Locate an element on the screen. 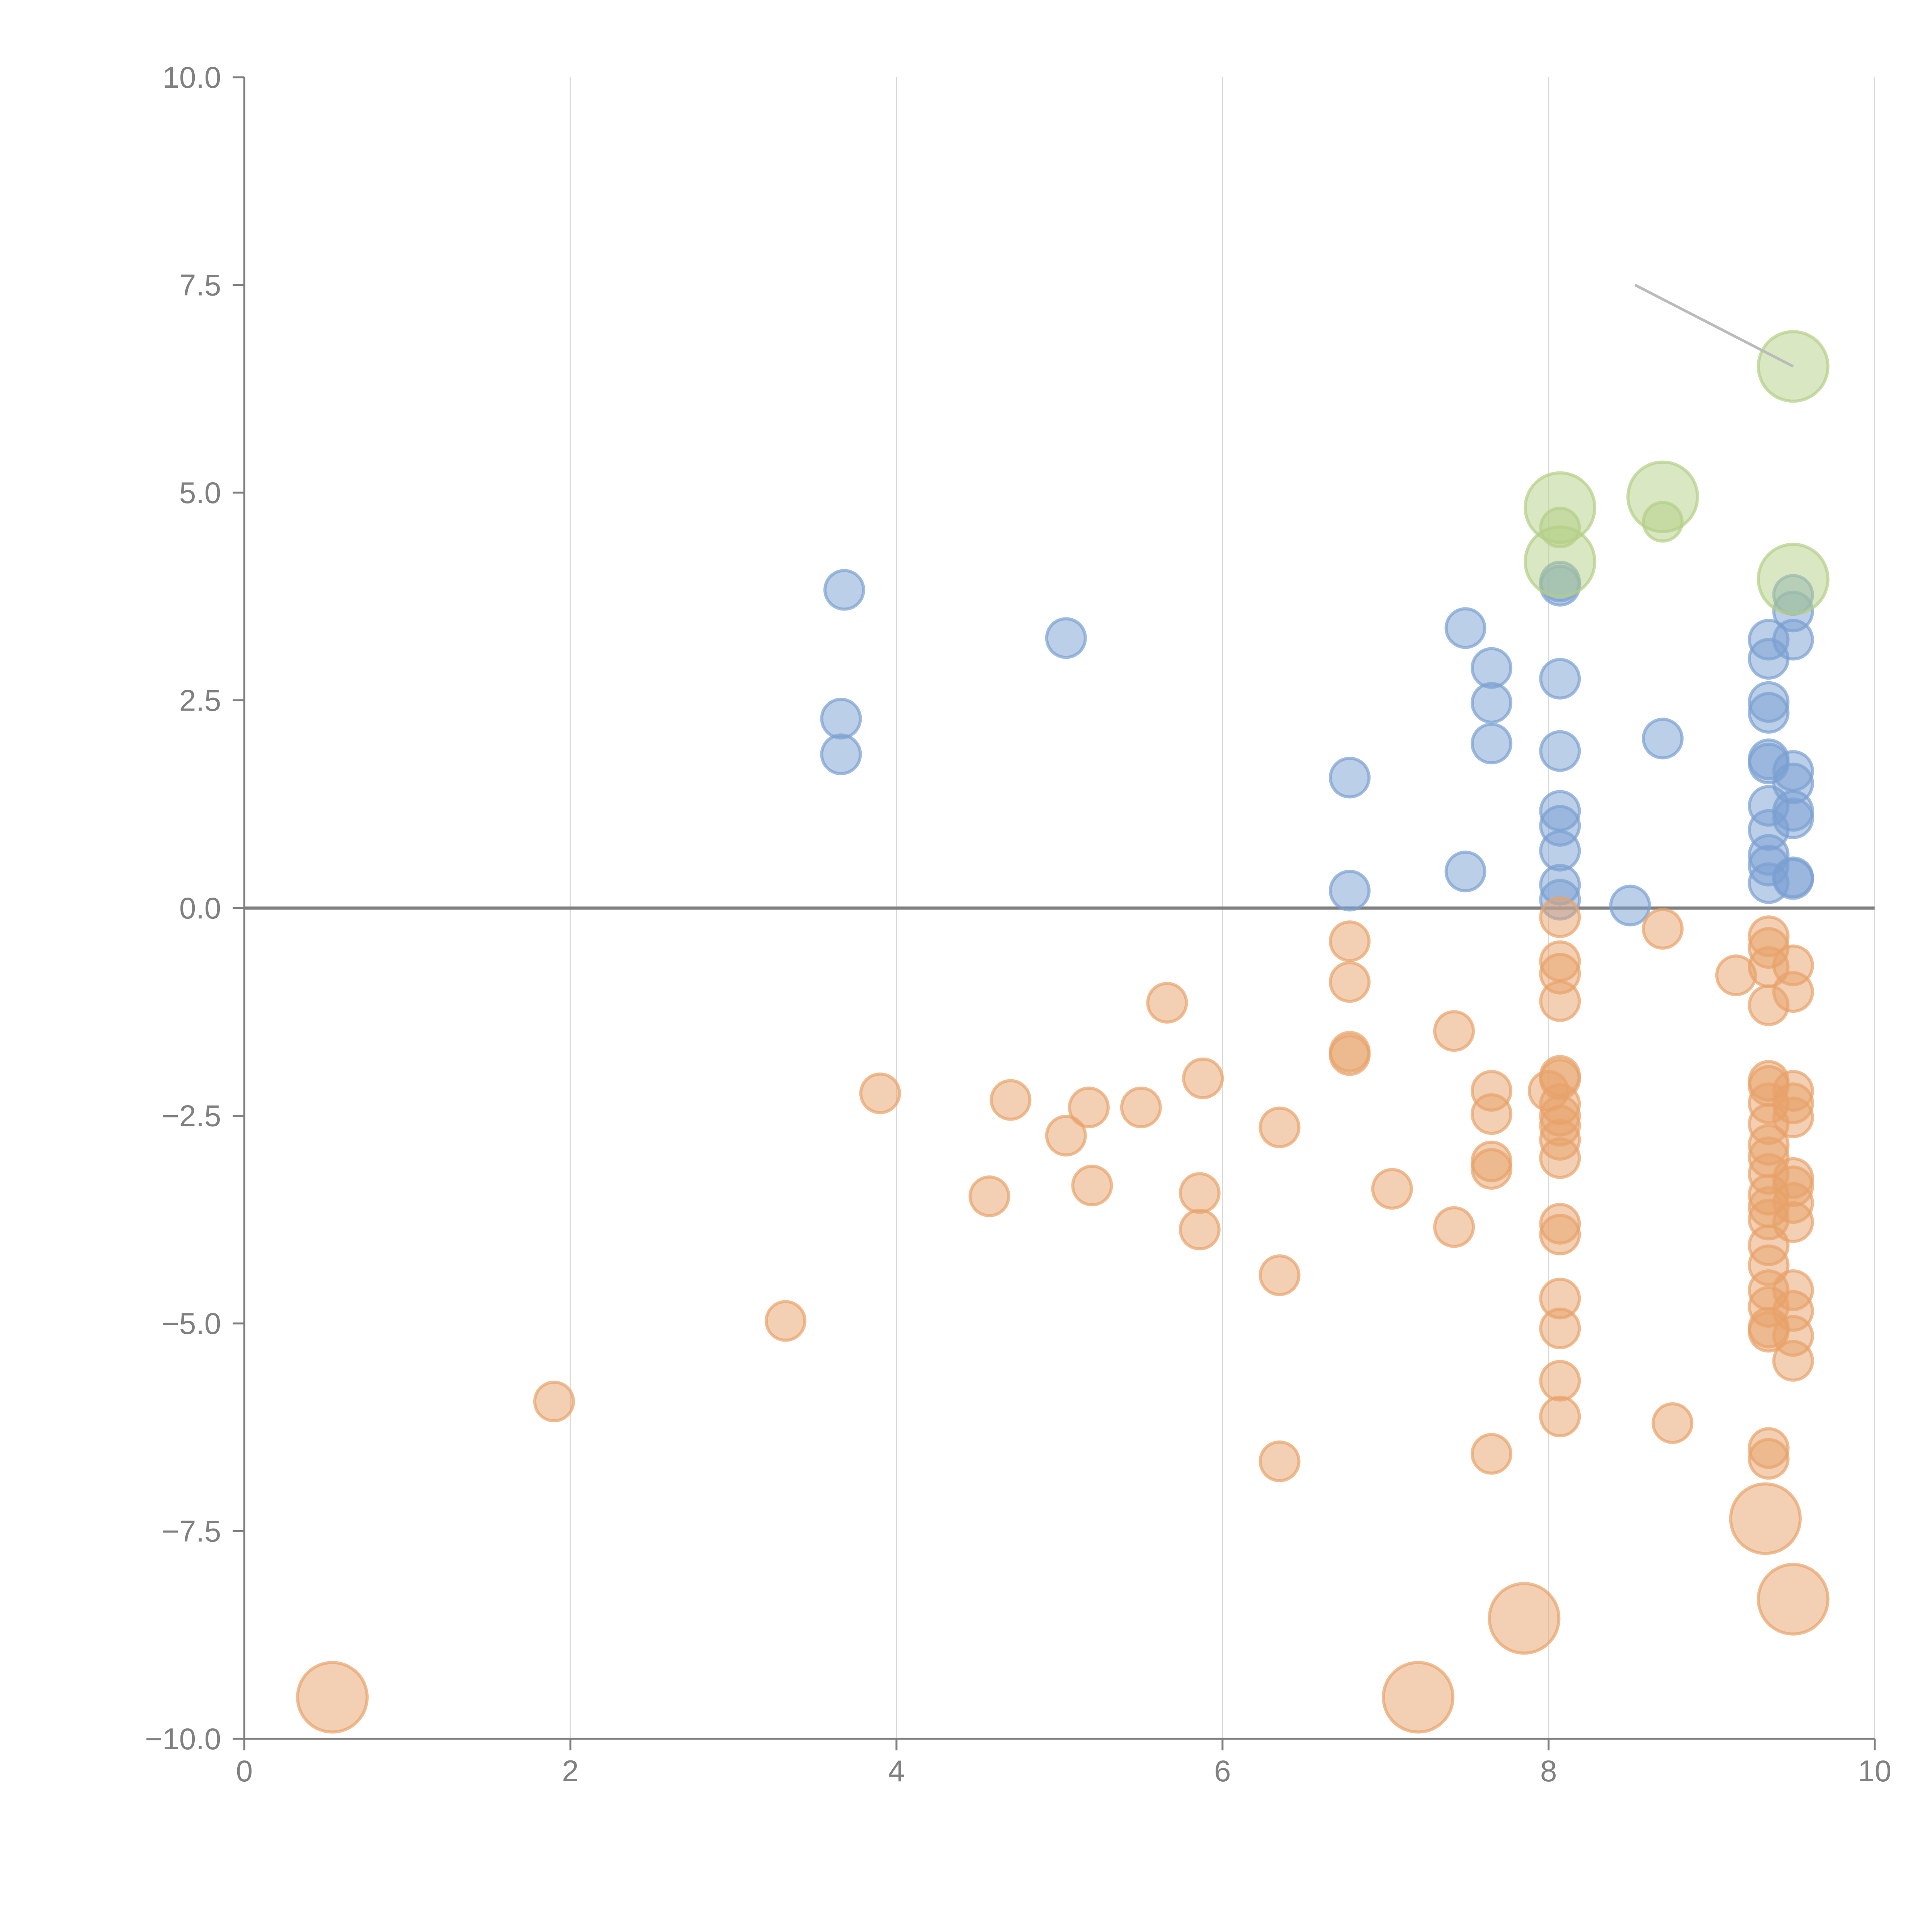  y-tick-label: 7.5 is located at coordinates (200, 285).